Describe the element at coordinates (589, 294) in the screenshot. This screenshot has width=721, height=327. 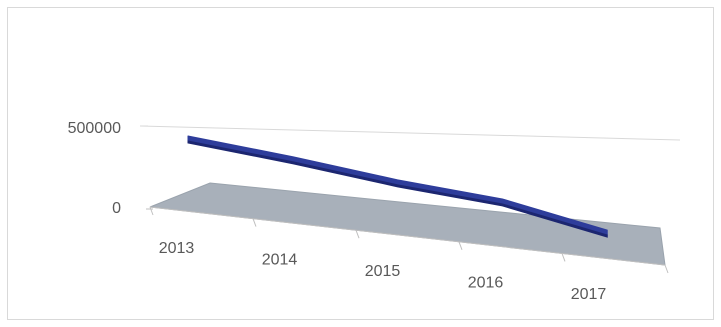
I see `x-tick-label-2017: 2017` at that location.